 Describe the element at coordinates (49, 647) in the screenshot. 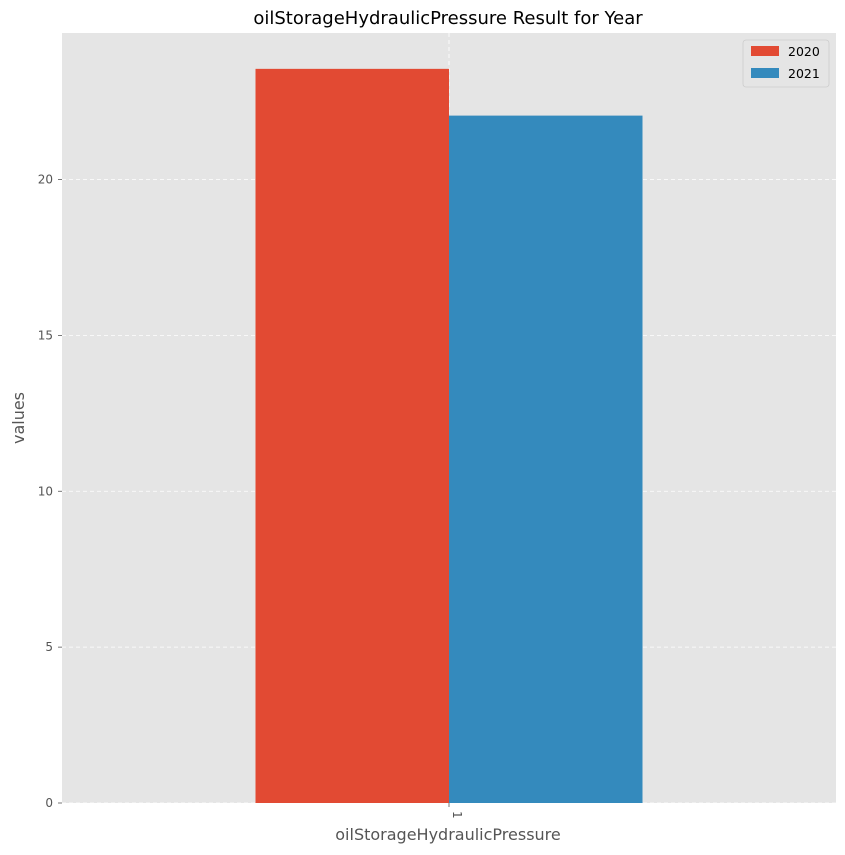

I see `y-tick-label: 5` at that location.